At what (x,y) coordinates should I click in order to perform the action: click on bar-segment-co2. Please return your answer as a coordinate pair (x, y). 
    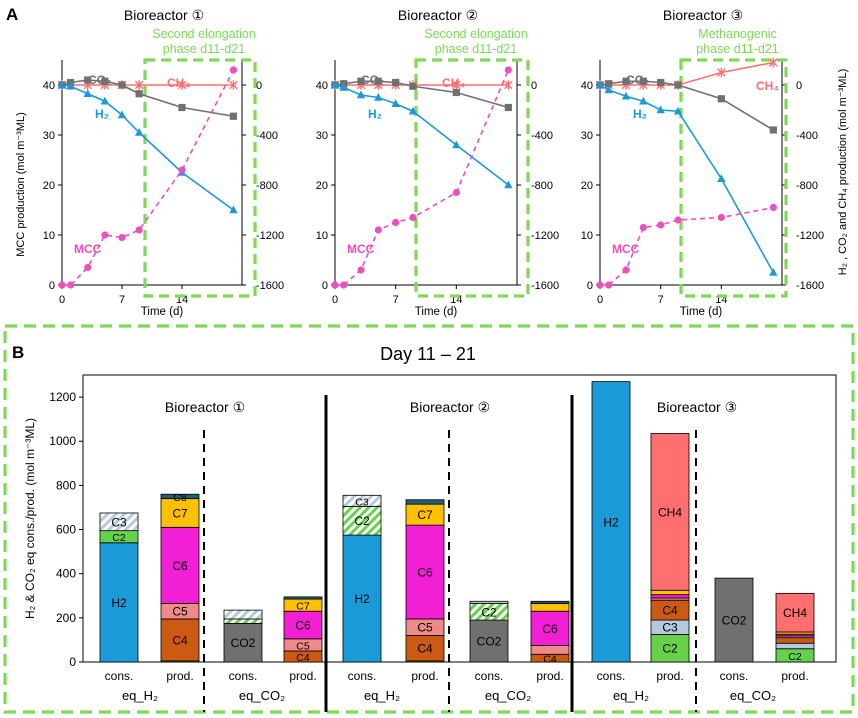
    Looking at the image, I should click on (734, 620).